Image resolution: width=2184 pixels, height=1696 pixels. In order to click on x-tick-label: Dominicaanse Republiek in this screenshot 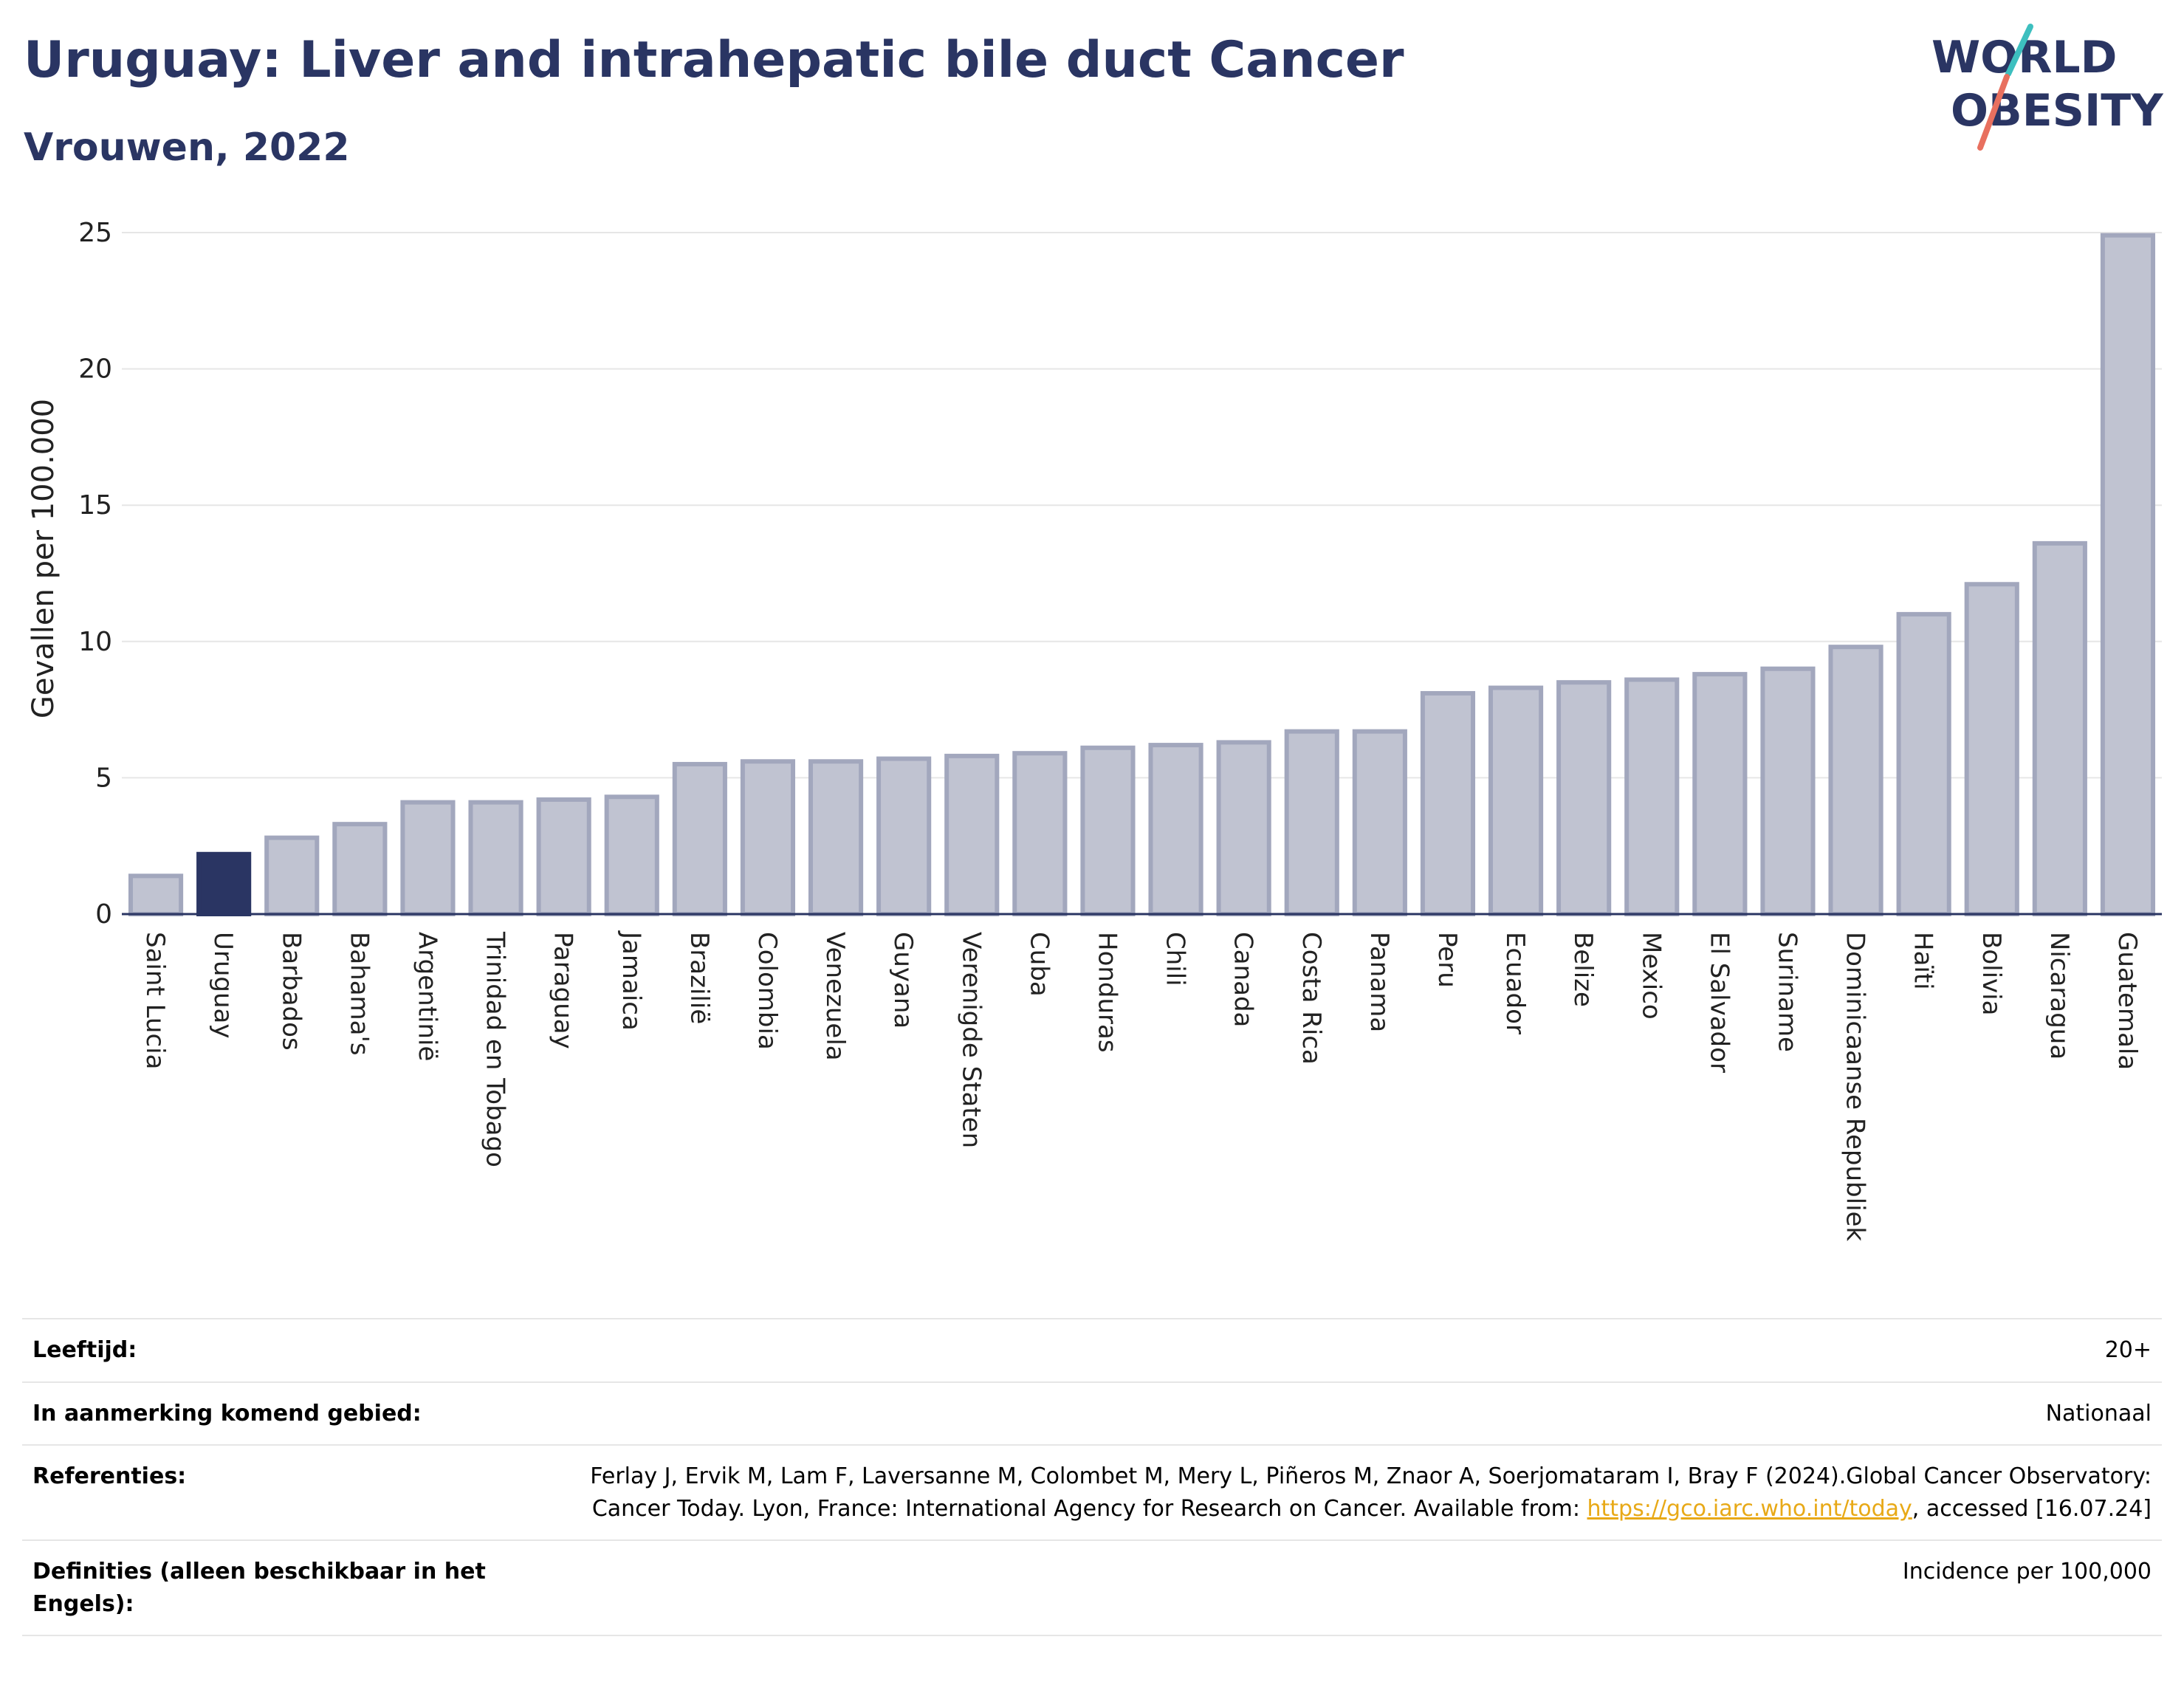, I will do `click(1856, 1086)`.